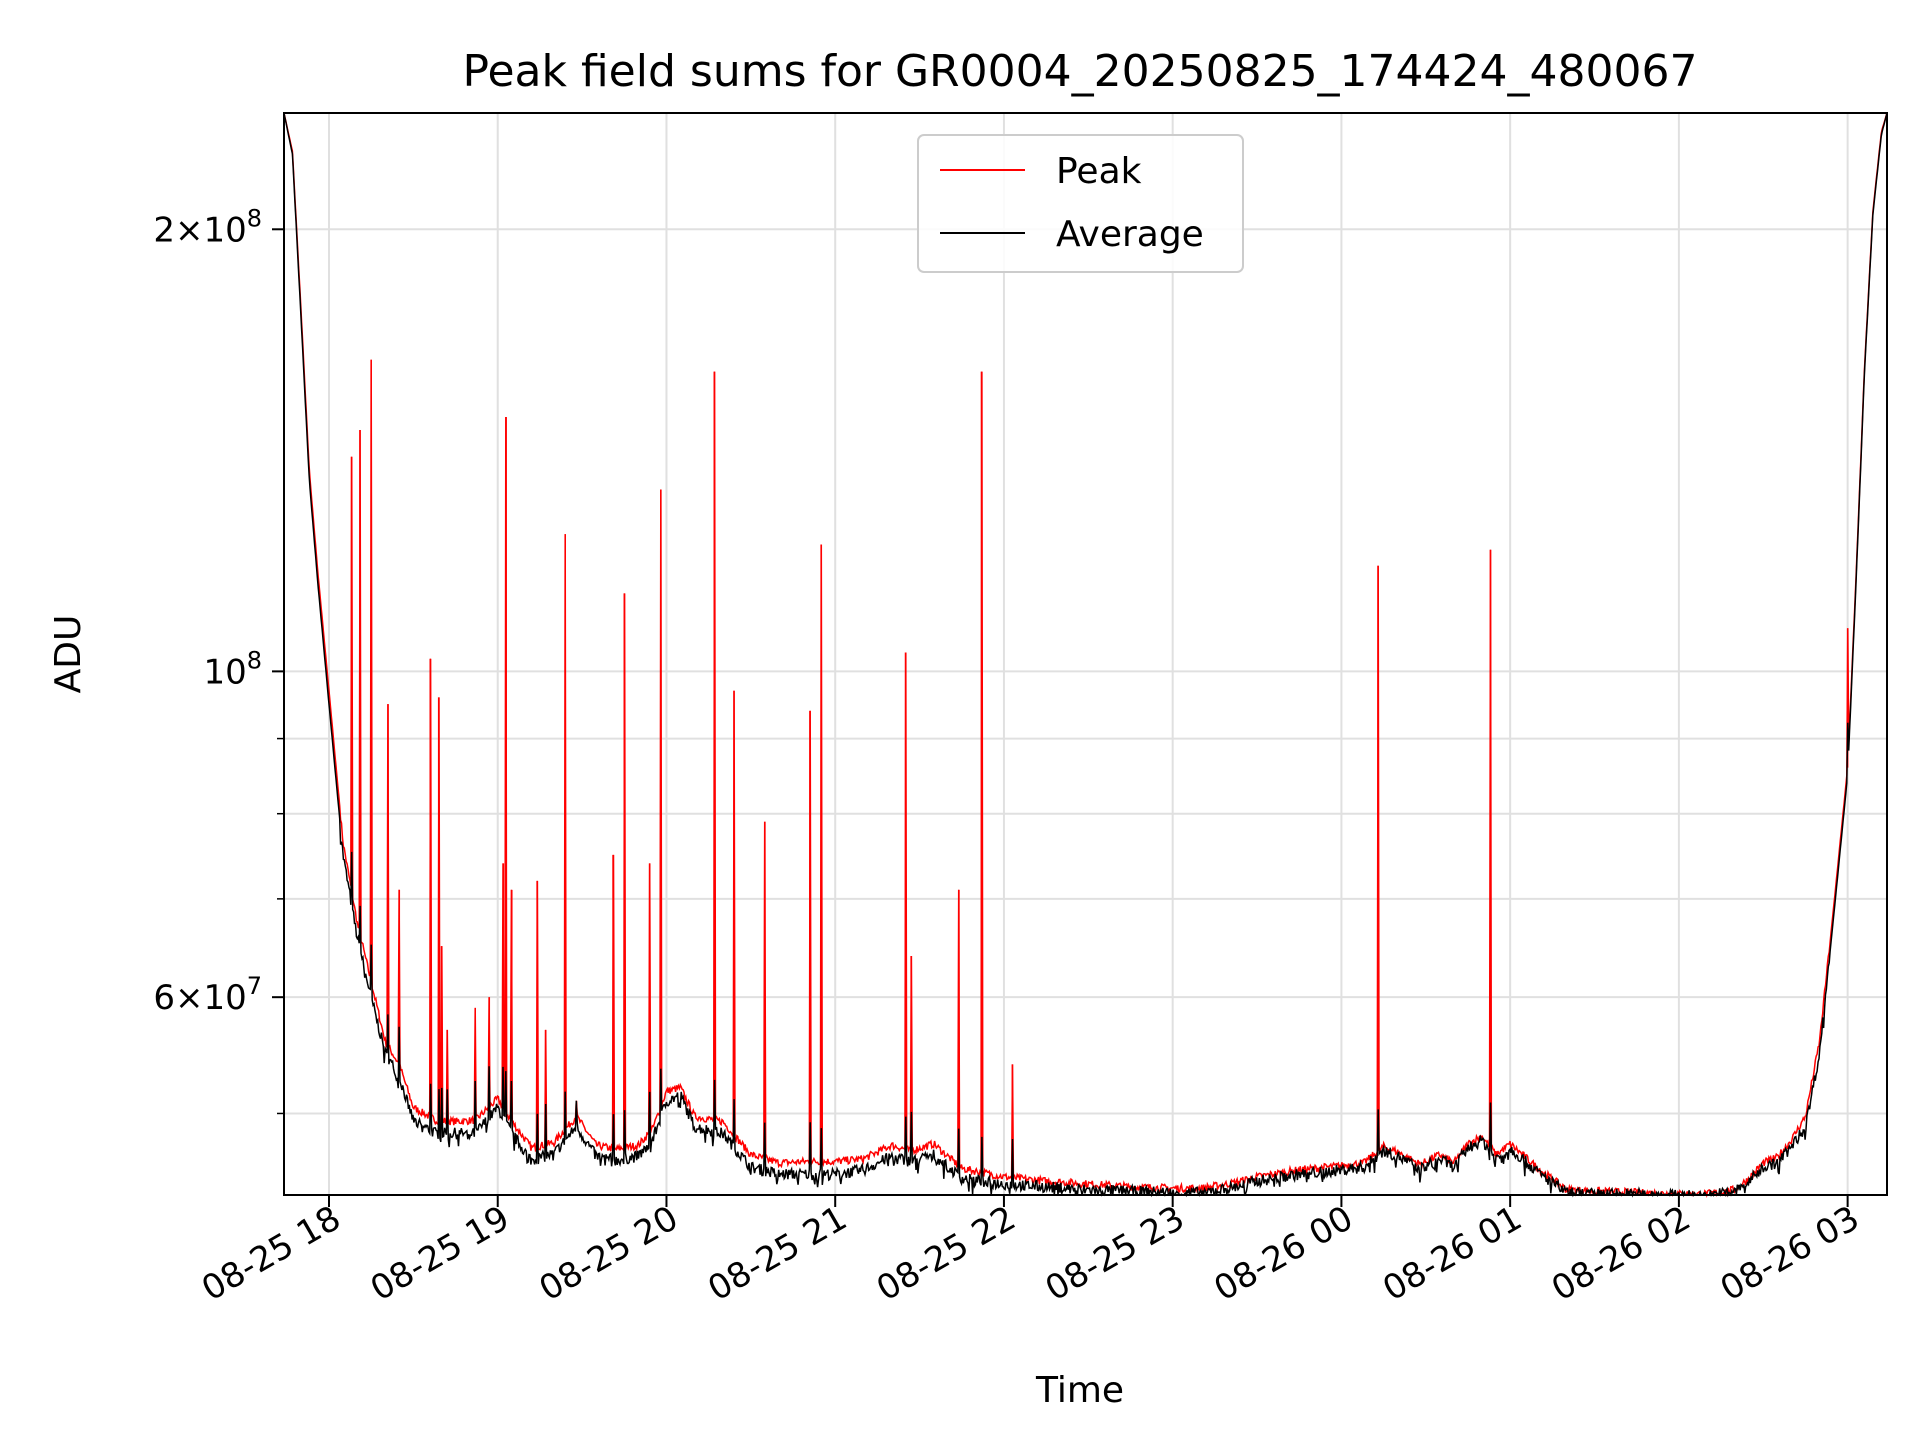 The image size is (1920, 1440). What do you see at coordinates (207, 995) in the screenshot?
I see `y-tick-label: 6×107` at bounding box center [207, 995].